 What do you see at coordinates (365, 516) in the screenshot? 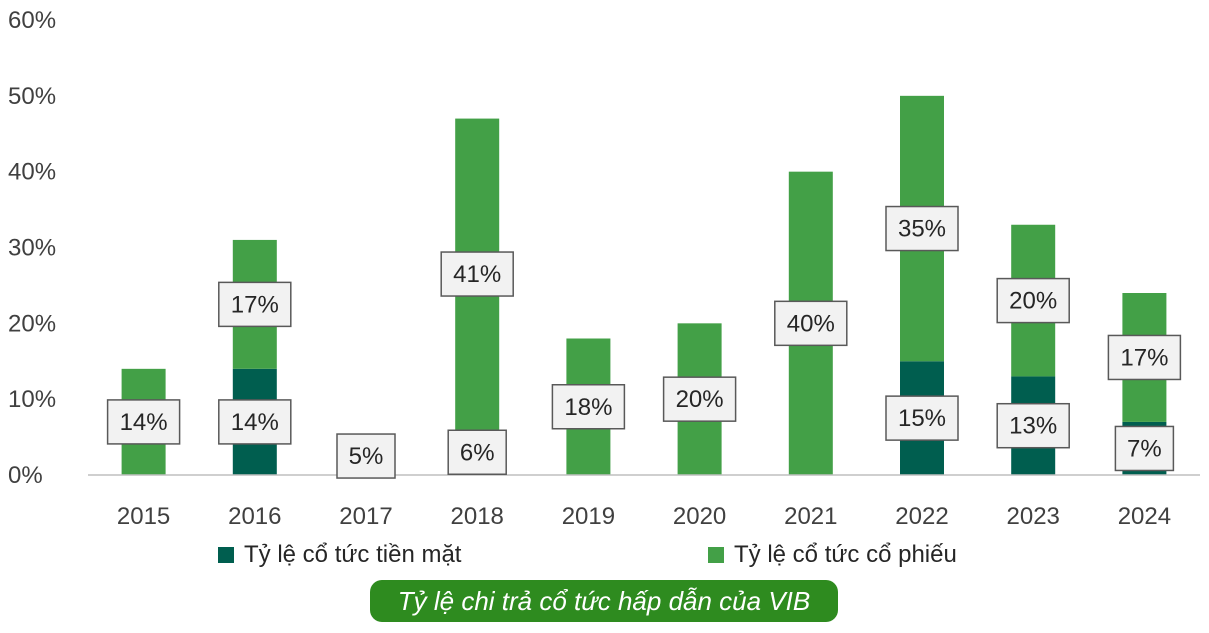
I see `x-tick-label: 2017` at bounding box center [365, 516].